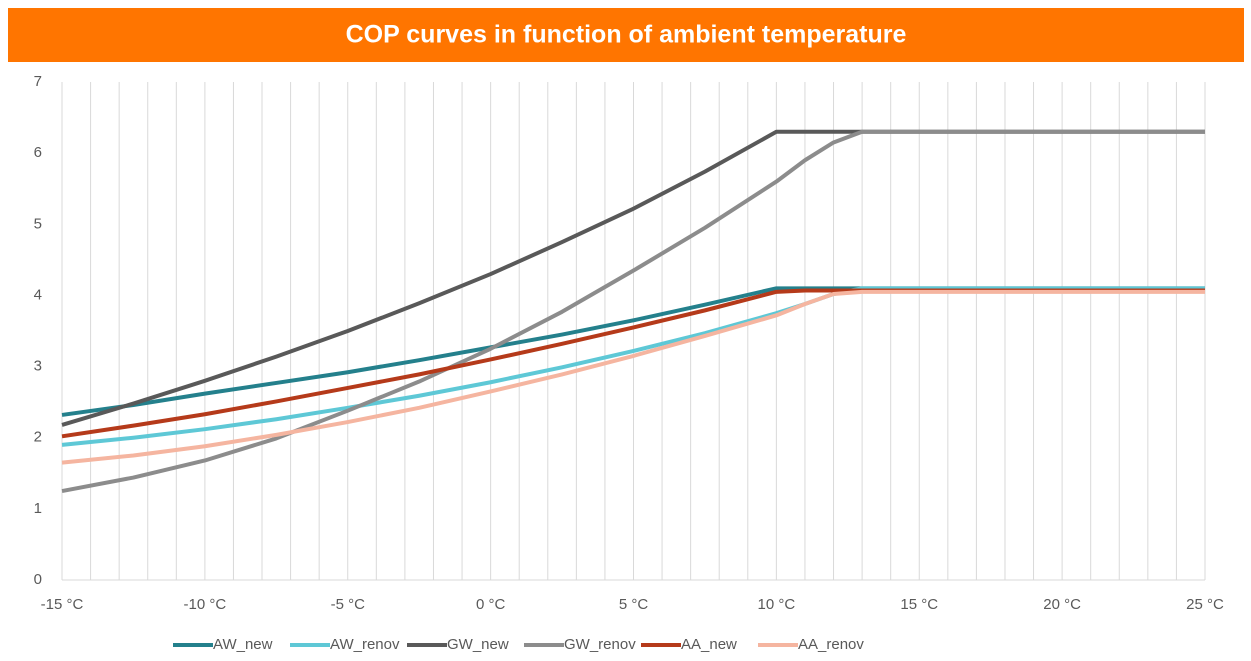 Image resolution: width=1251 pixels, height=661 pixels. What do you see at coordinates (919, 604) in the screenshot?
I see `x-tick-label: 15 °C` at bounding box center [919, 604].